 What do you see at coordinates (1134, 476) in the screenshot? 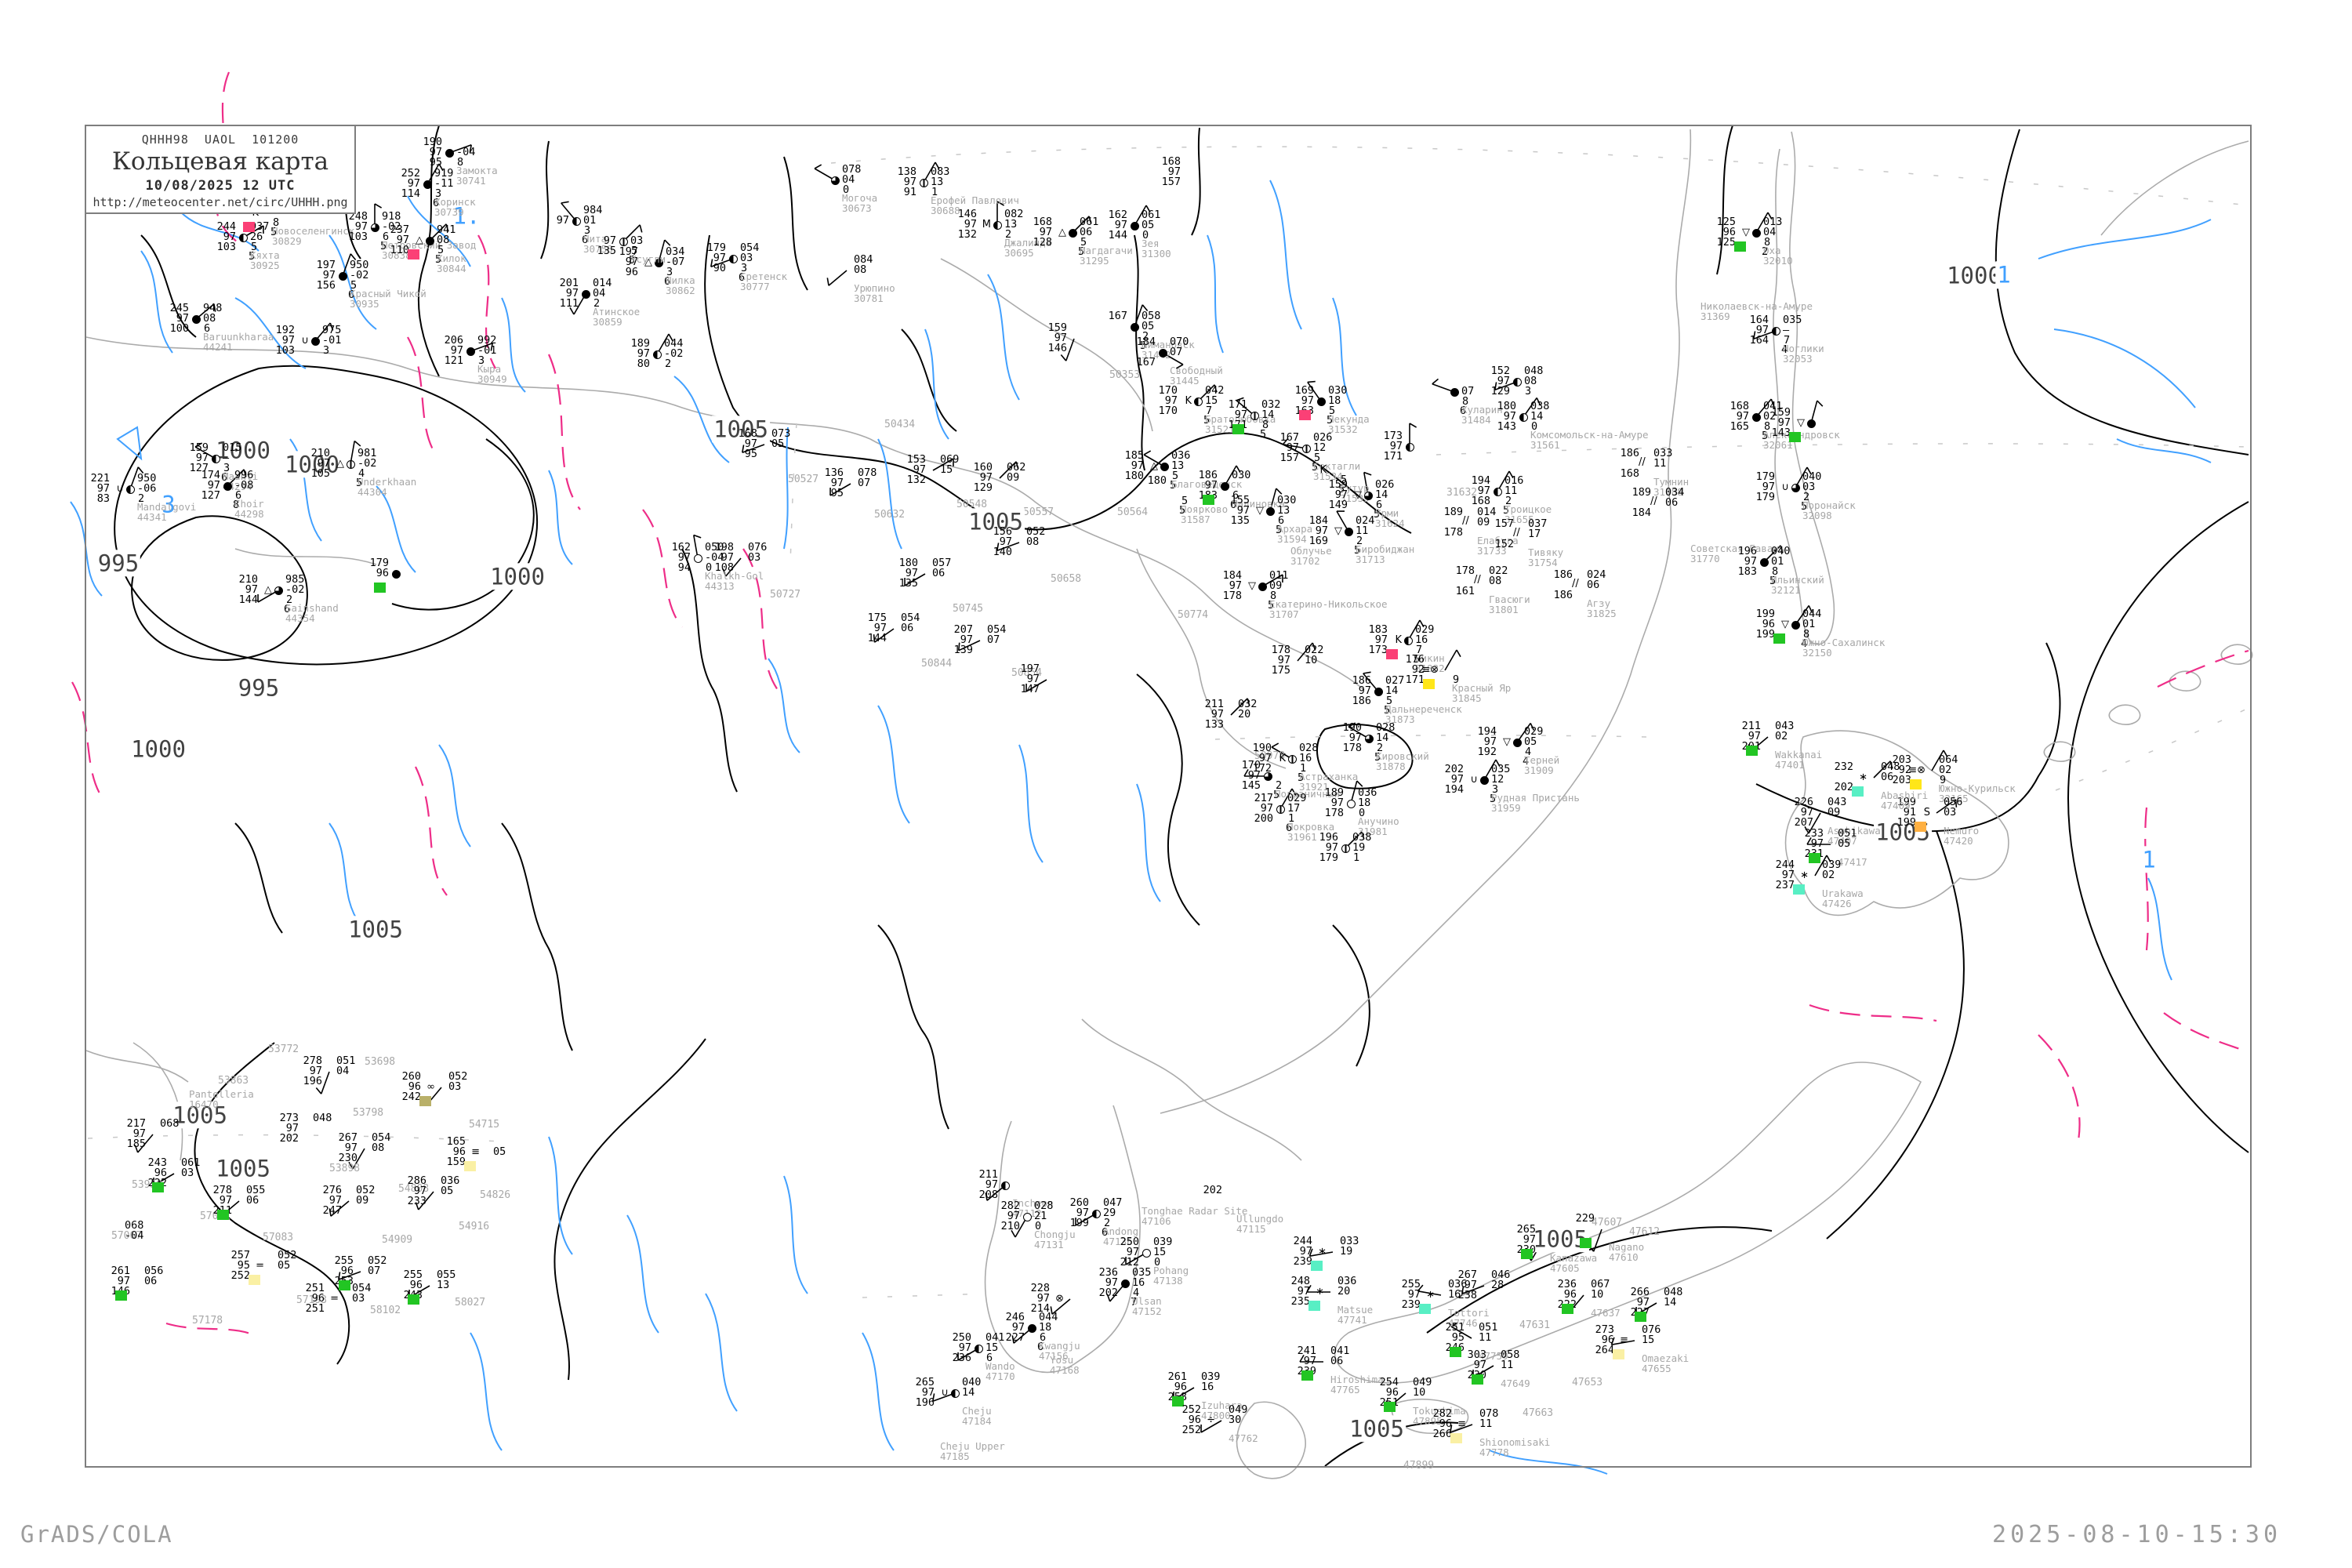
I see `station-dewpoint: 180` at bounding box center [1134, 476].